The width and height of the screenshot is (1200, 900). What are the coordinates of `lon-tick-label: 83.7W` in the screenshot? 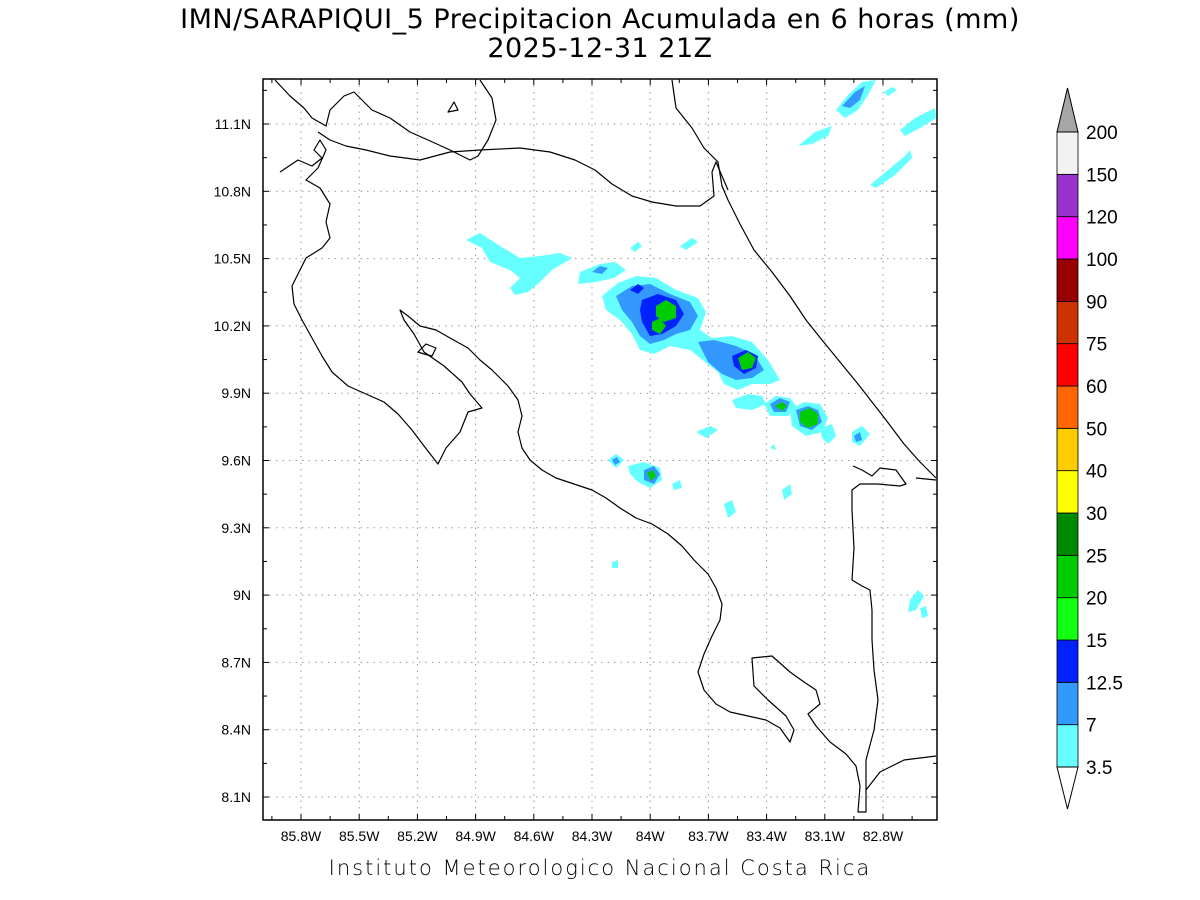 It's located at (708, 836).